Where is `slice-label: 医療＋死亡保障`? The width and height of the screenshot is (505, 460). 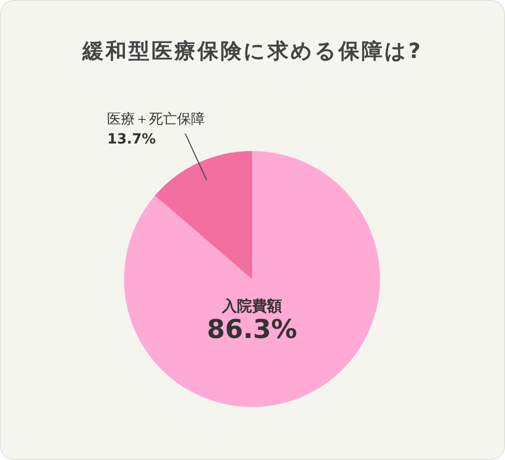
slice-label: 医療＋死亡保障 is located at coordinates (156, 120).